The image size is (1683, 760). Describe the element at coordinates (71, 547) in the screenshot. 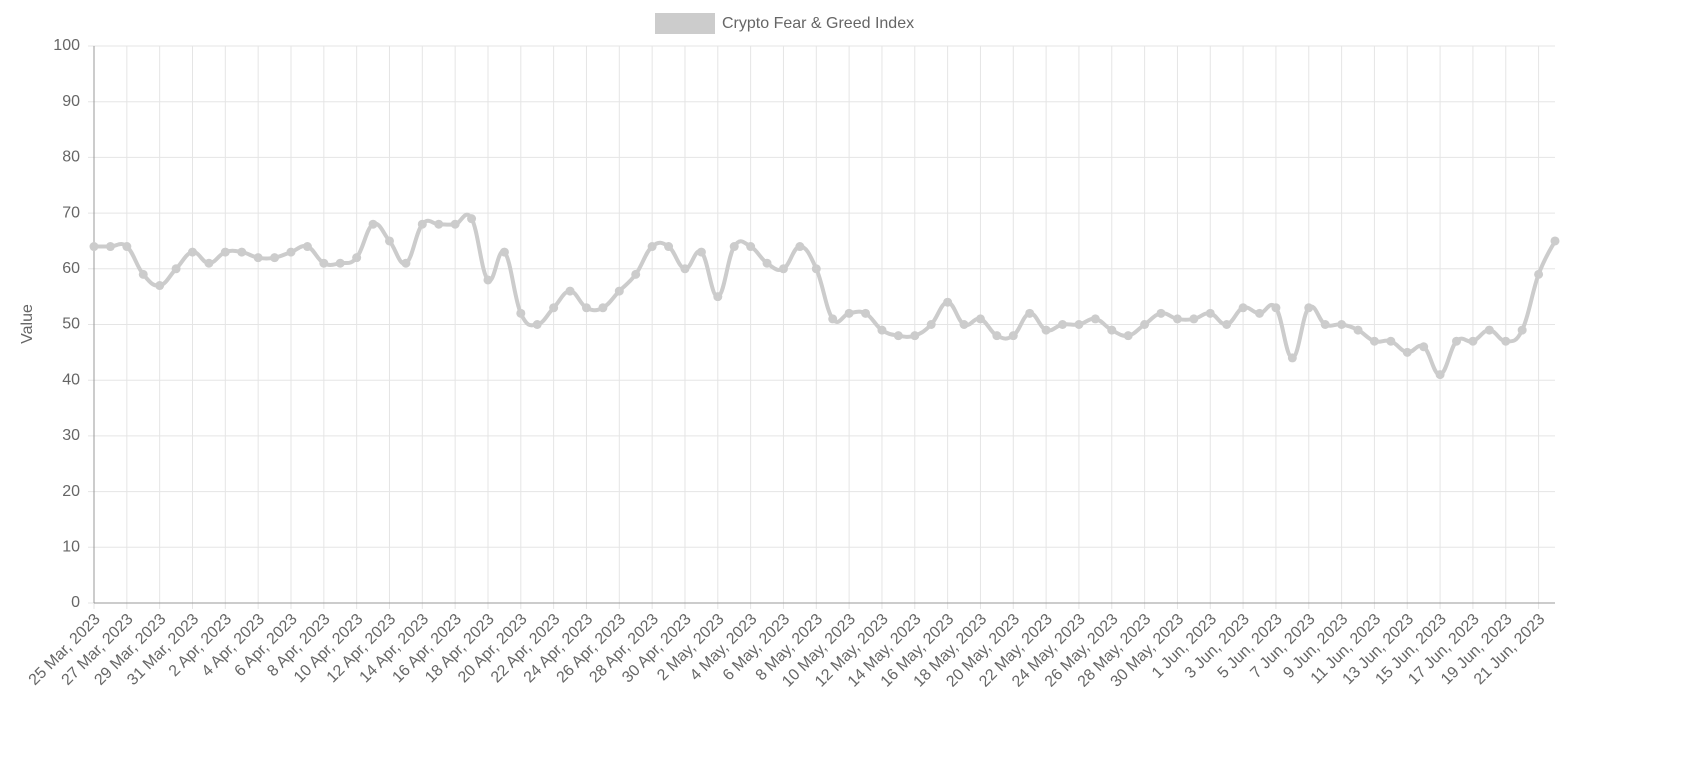

I see `y-tick-label: 10` at that location.